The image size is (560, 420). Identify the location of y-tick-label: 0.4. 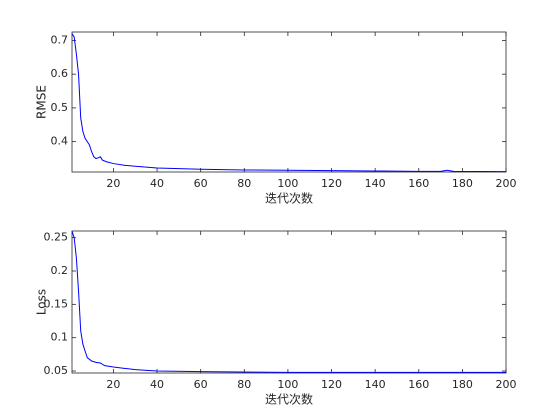
(60, 141).